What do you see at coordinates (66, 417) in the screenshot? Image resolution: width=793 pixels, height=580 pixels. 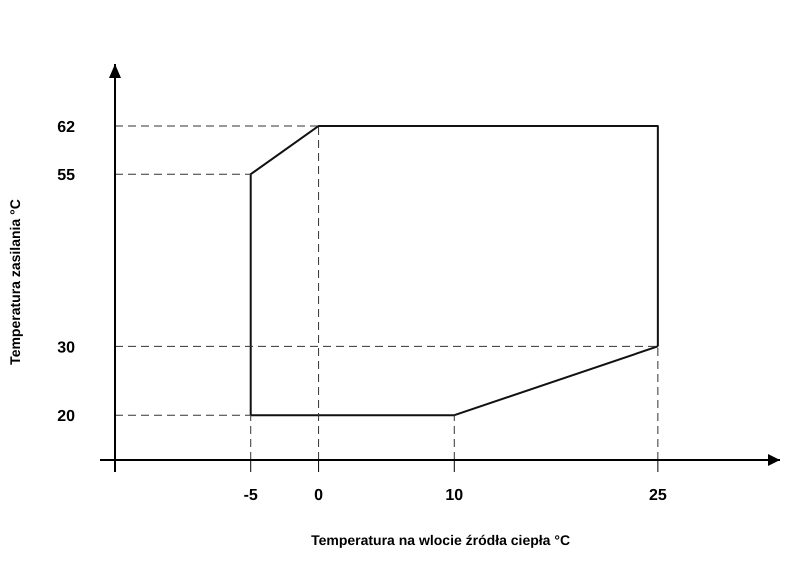 I see `y-tick-label: 20` at bounding box center [66, 417].